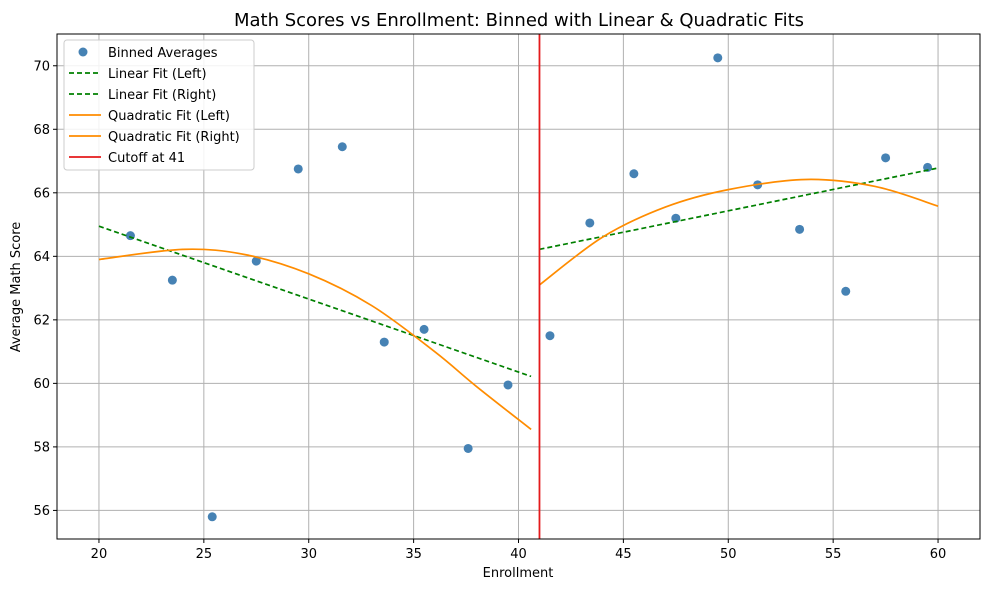 The height and width of the screenshot is (590, 989). What do you see at coordinates (16, 287) in the screenshot?
I see `y-axis-label: Average Math Score` at bounding box center [16, 287].